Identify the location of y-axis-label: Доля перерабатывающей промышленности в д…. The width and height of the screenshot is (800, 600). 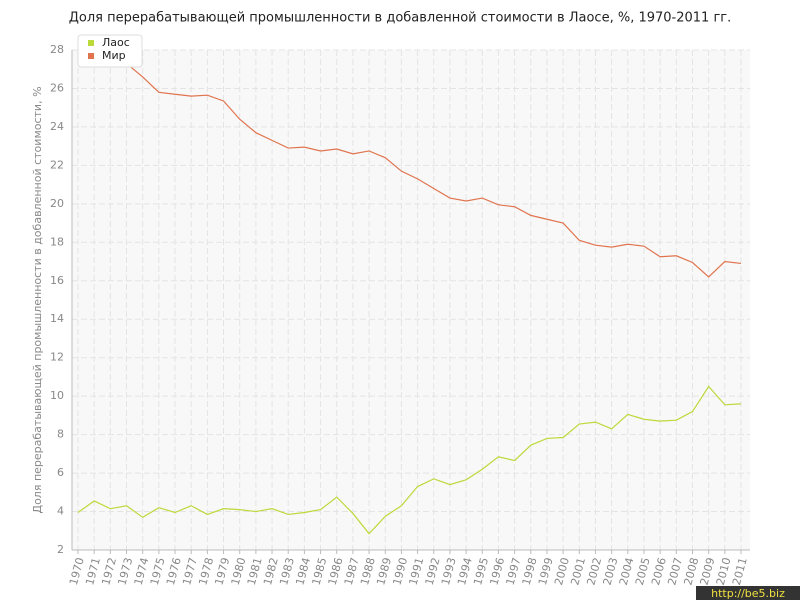
(37, 299).